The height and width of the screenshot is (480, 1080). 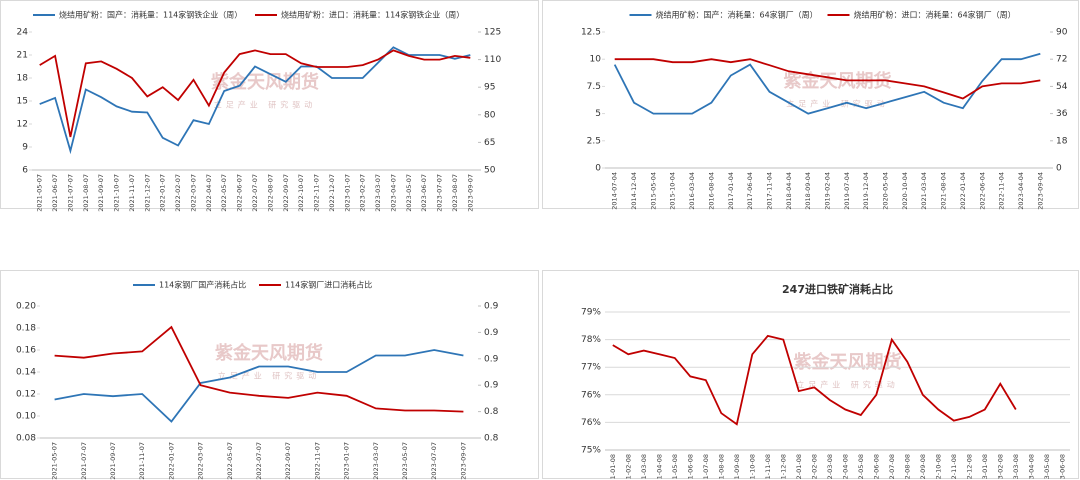 What do you see at coordinates (591, 313) in the screenshot?
I see `y-tick-label: 79%` at bounding box center [591, 313].